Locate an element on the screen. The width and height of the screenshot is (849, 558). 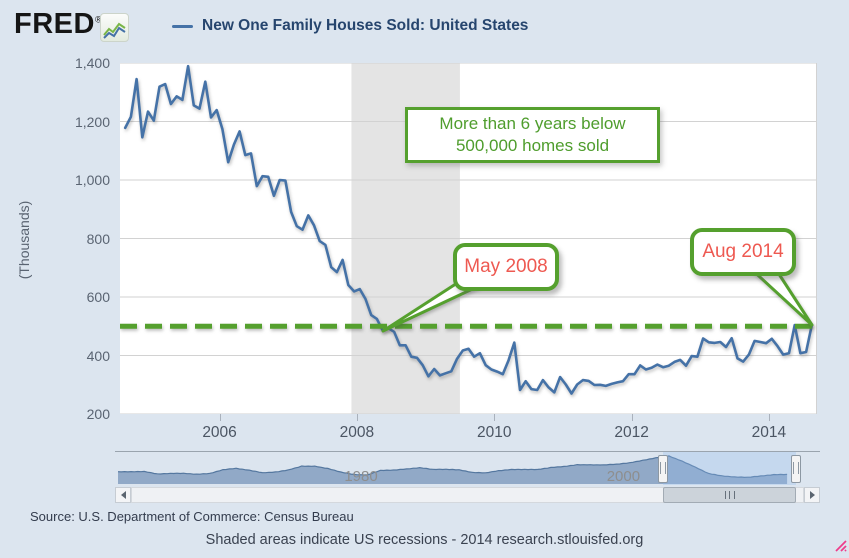
right-arrow-icon is located at coordinates (812, 495).